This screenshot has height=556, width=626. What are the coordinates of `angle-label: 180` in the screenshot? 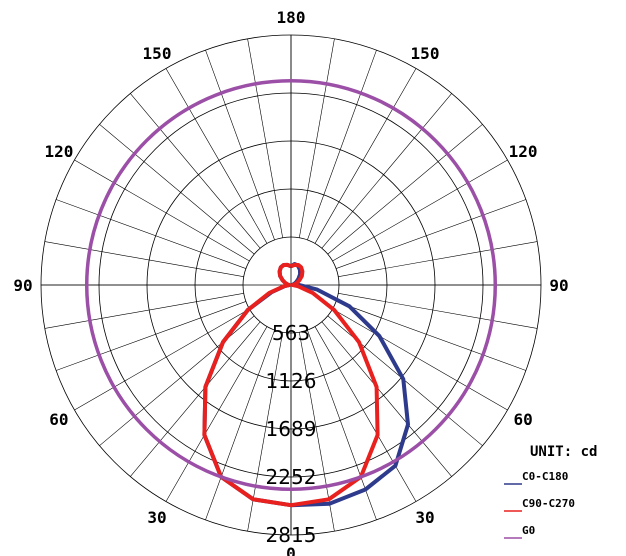 It's located at (291, 17).